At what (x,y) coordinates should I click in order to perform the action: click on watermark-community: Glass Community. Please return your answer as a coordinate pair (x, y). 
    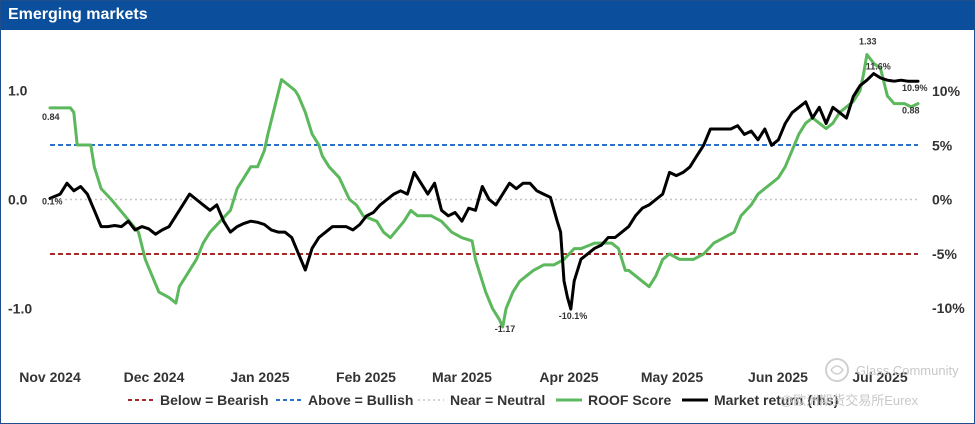
    Looking at the image, I should click on (907, 370).